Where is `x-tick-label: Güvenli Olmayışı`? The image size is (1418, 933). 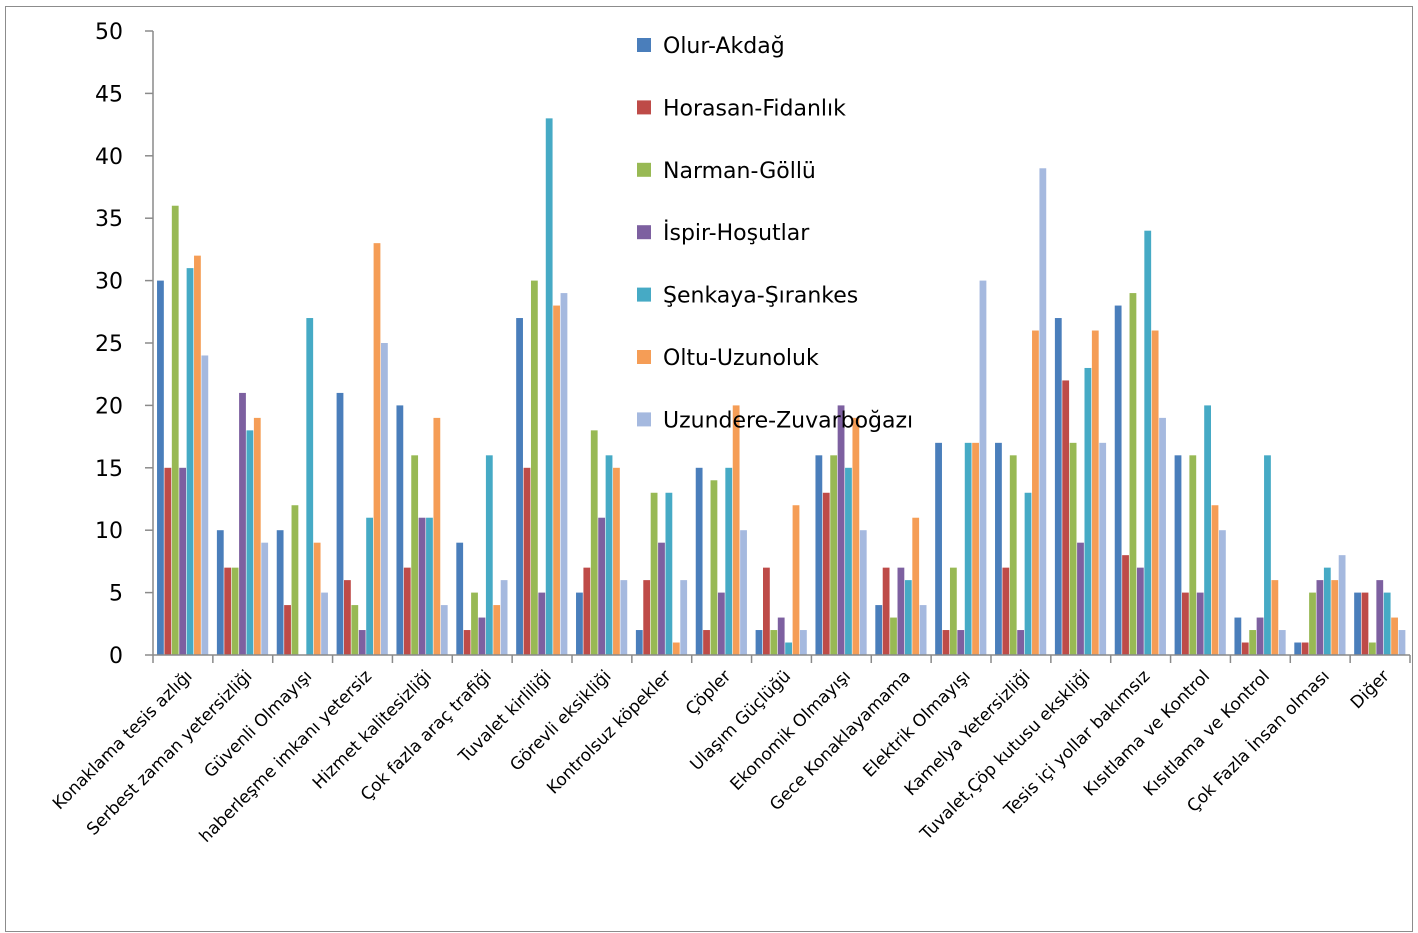
x-tick-label: Güvenli Olmayışı is located at coordinates (259, 724).